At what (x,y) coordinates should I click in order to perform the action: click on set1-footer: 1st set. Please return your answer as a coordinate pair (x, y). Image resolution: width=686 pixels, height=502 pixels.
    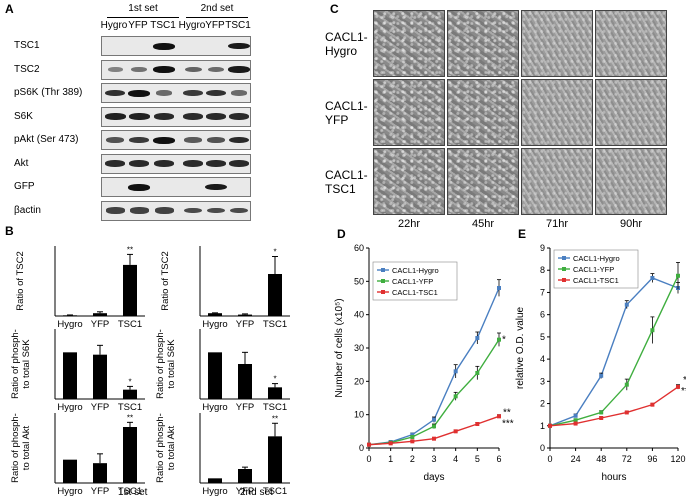
    Looking at the image, I should click on (133, 492).